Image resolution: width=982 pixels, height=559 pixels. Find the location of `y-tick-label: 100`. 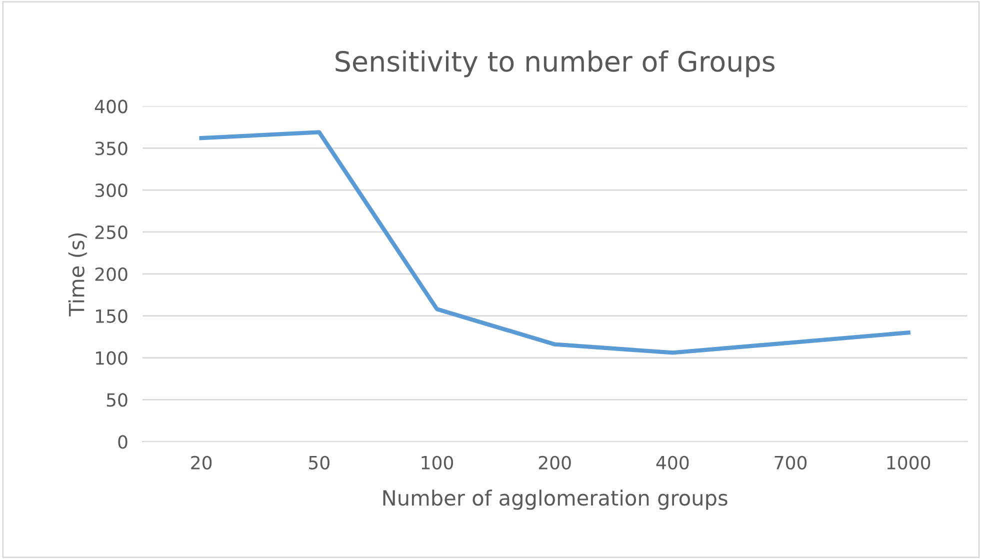

y-tick-label: 100 is located at coordinates (112, 358).